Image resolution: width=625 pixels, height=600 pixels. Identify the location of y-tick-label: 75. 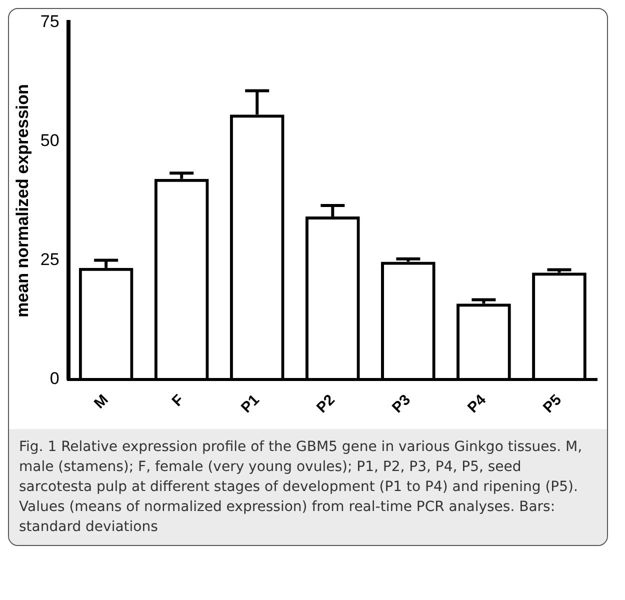
(50, 21).